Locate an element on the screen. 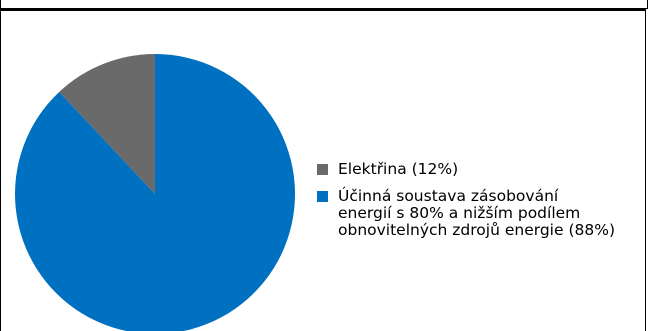 Image resolution: width=648 pixels, height=331 pixels. legend-line: Účinná soustava zásobování is located at coordinates (448, 196).